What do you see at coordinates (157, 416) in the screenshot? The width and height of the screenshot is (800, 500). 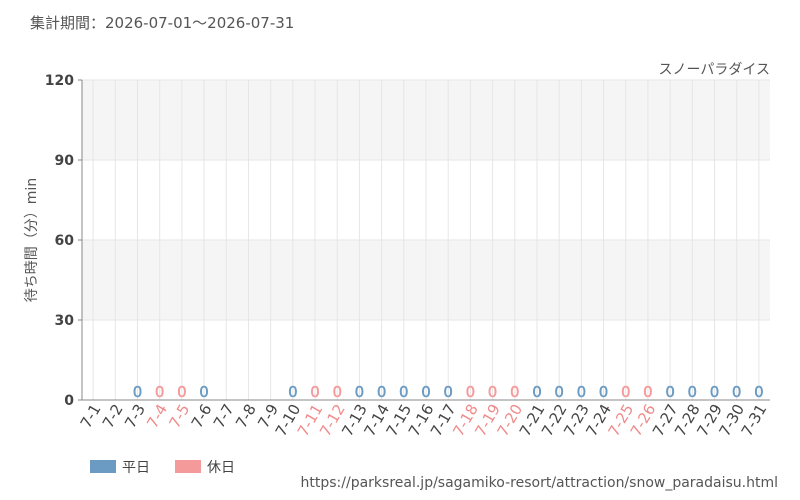 I see `x-tick-label: 7-4` at bounding box center [157, 416].